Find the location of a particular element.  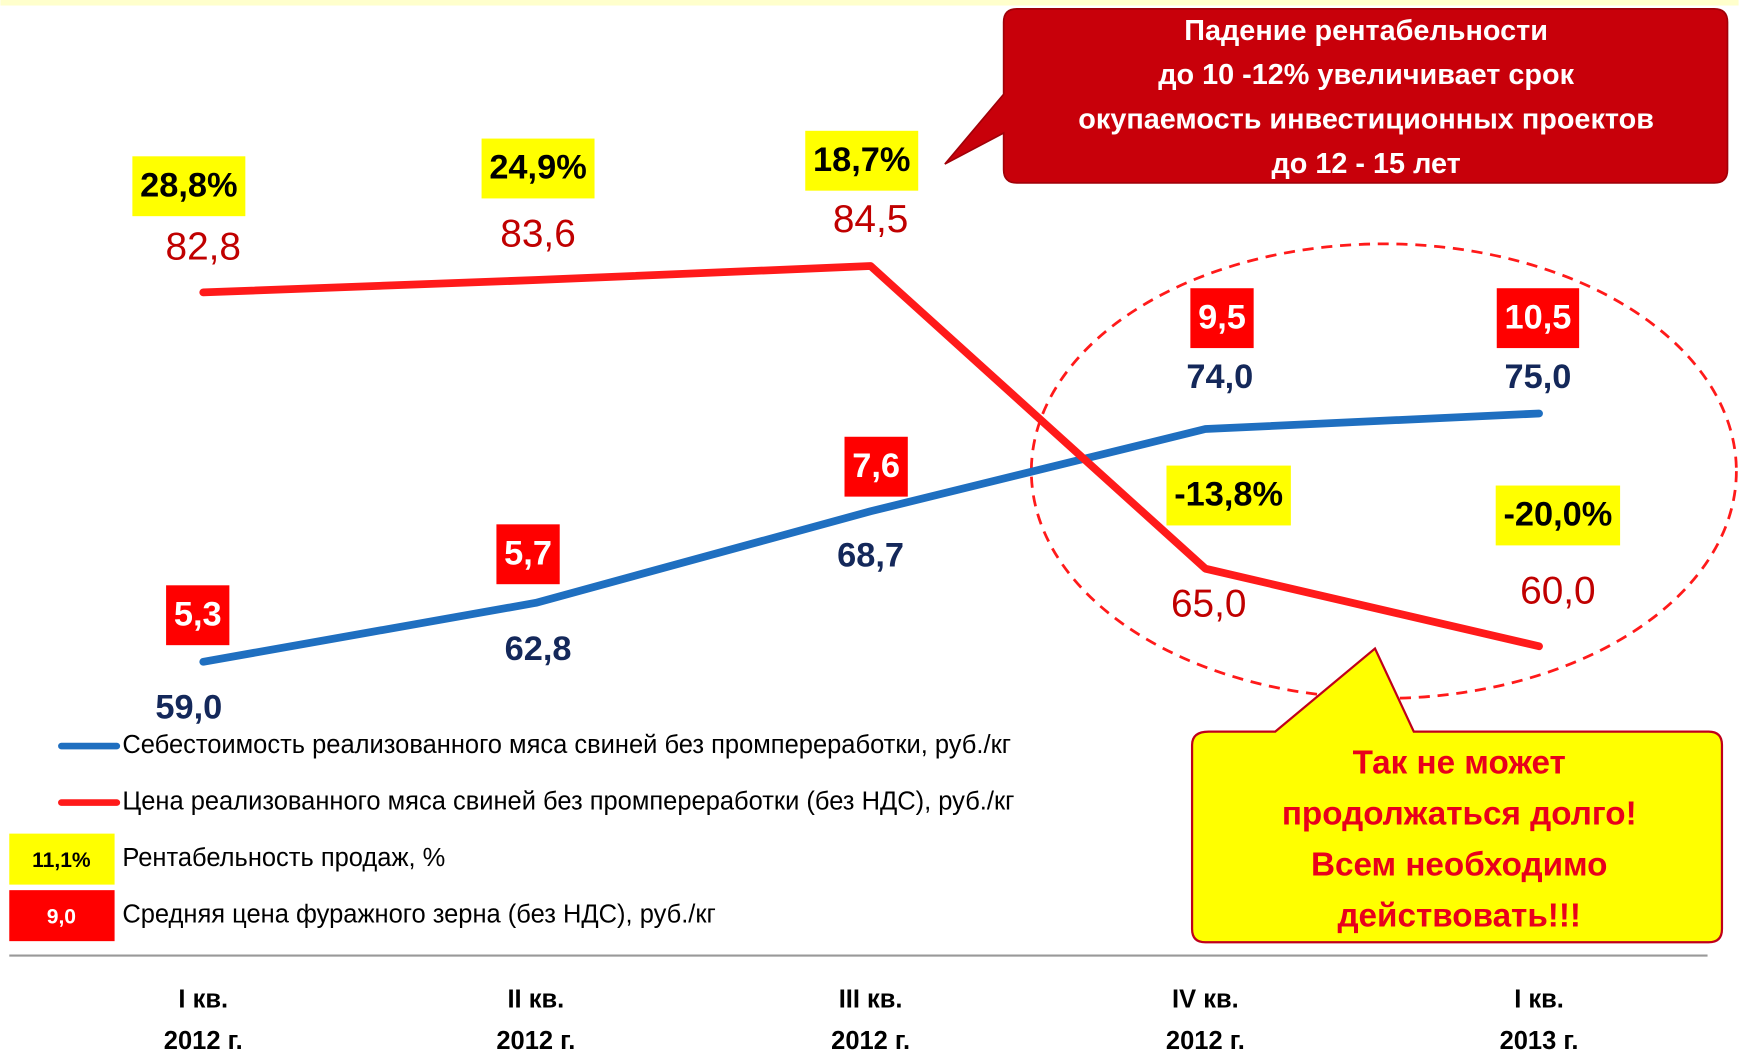

data-label: 24,9% is located at coordinates (537, 168).